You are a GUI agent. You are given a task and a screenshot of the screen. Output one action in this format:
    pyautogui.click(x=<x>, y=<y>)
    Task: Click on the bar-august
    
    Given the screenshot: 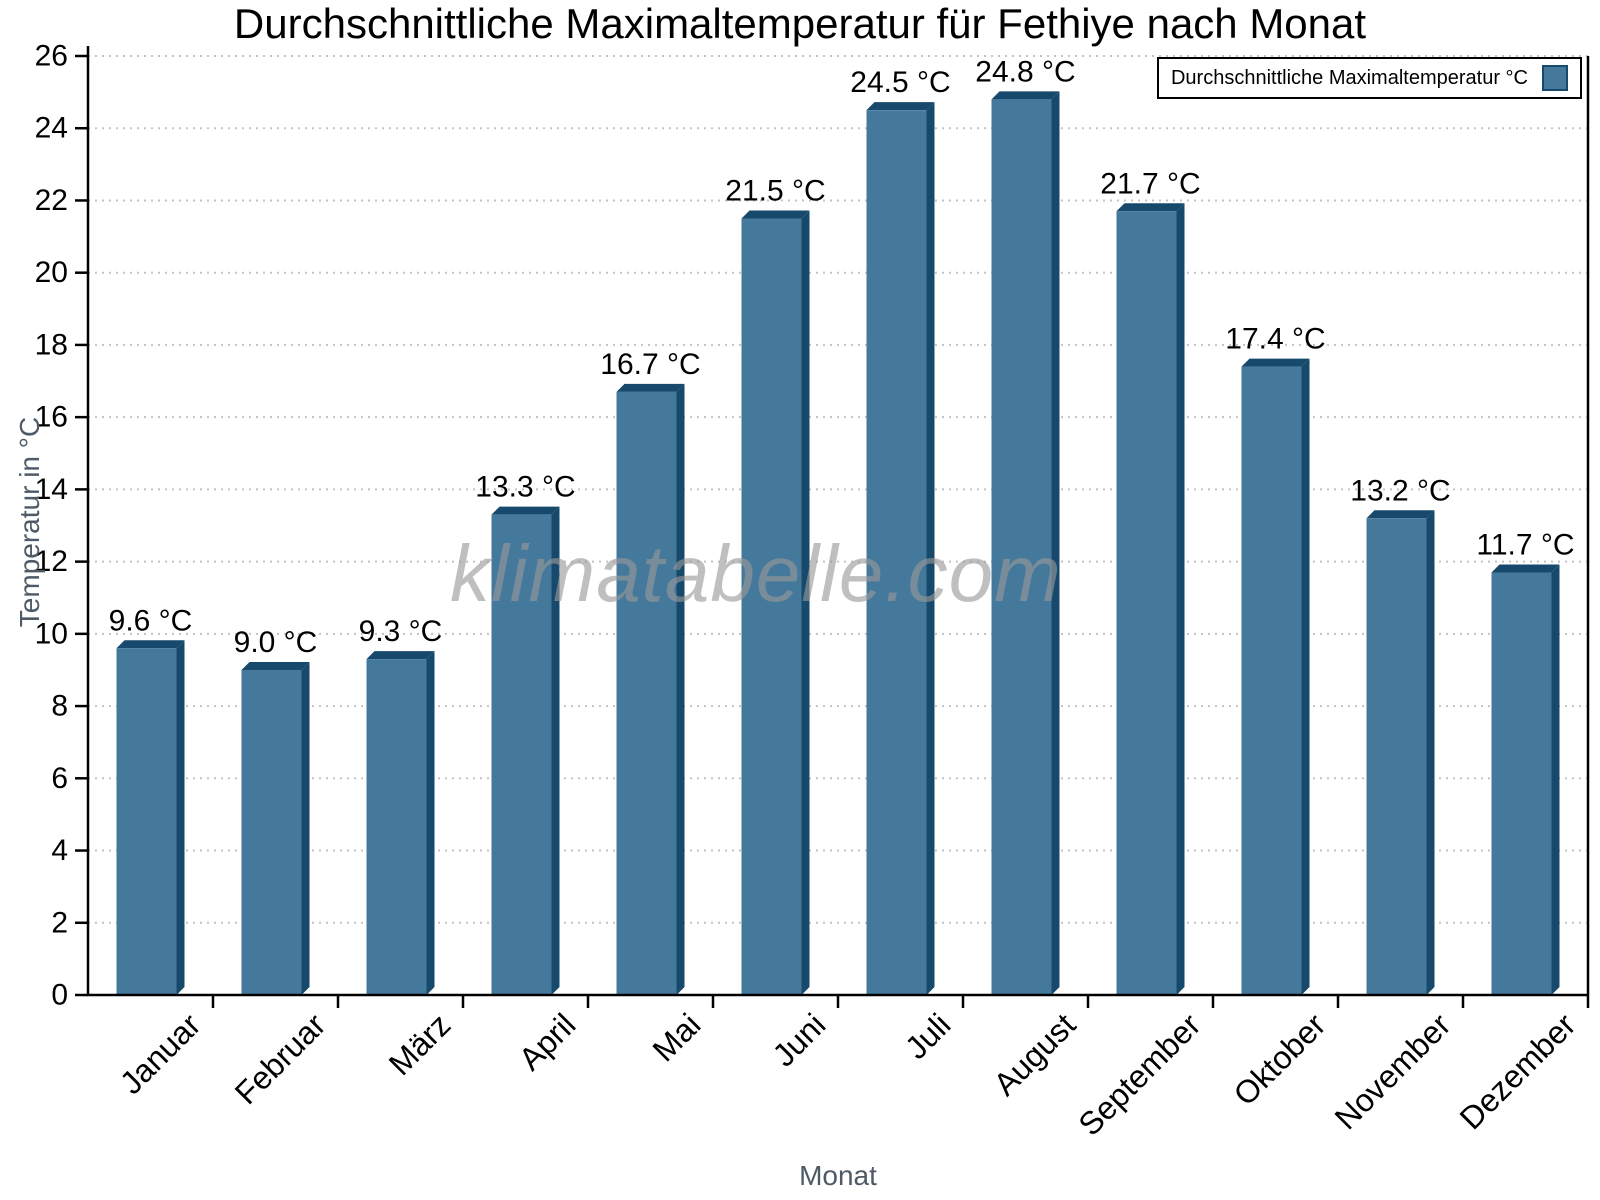 What is the action you would take?
    pyautogui.click(x=1025, y=543)
    